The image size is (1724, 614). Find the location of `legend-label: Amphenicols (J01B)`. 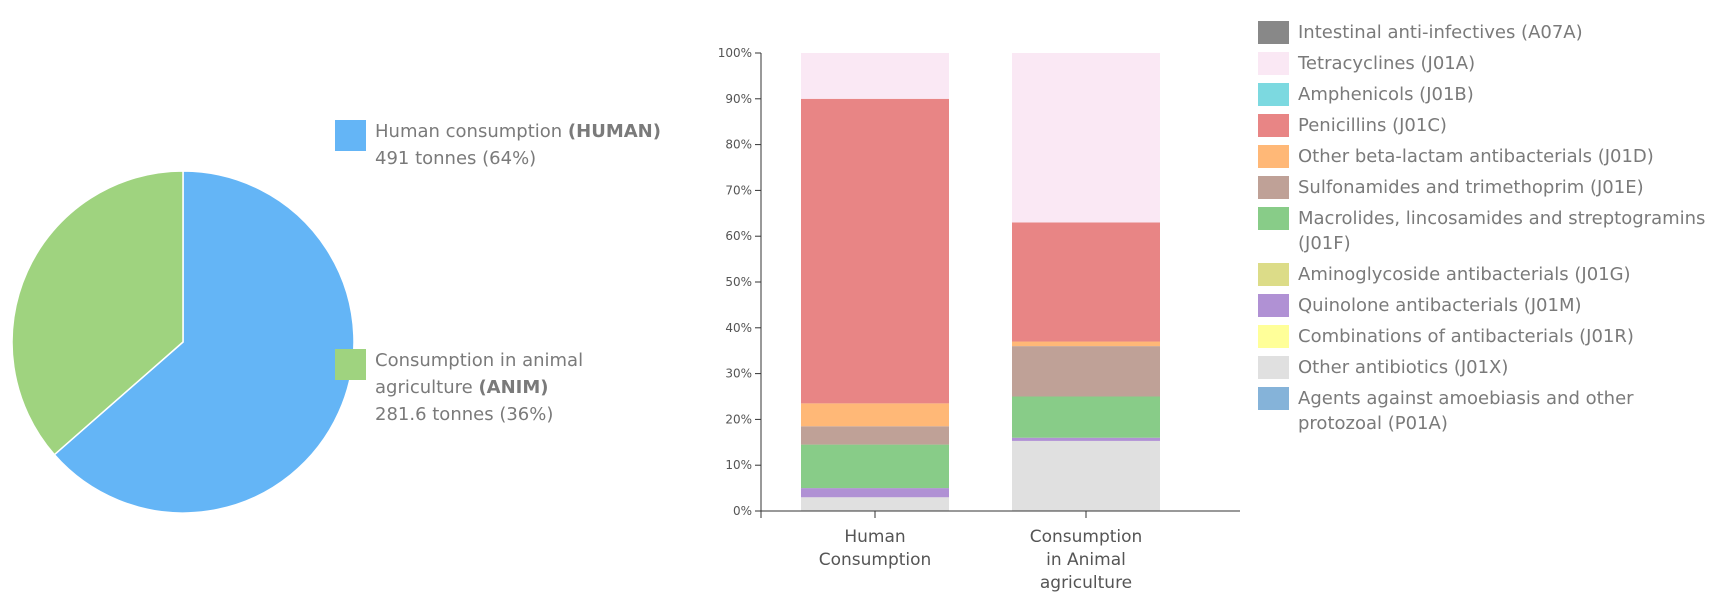

legend-label: Amphenicols (J01B) is located at coordinates (1386, 94).